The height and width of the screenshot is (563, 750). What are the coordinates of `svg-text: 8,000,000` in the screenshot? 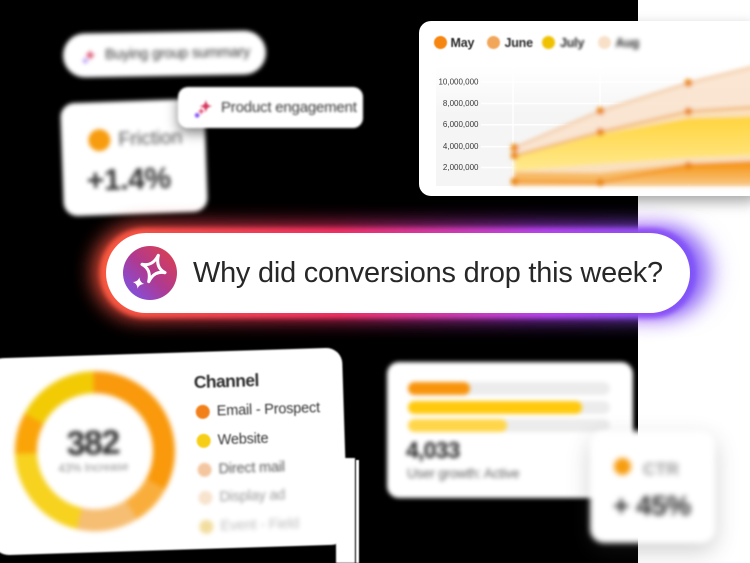 It's located at (461, 103).